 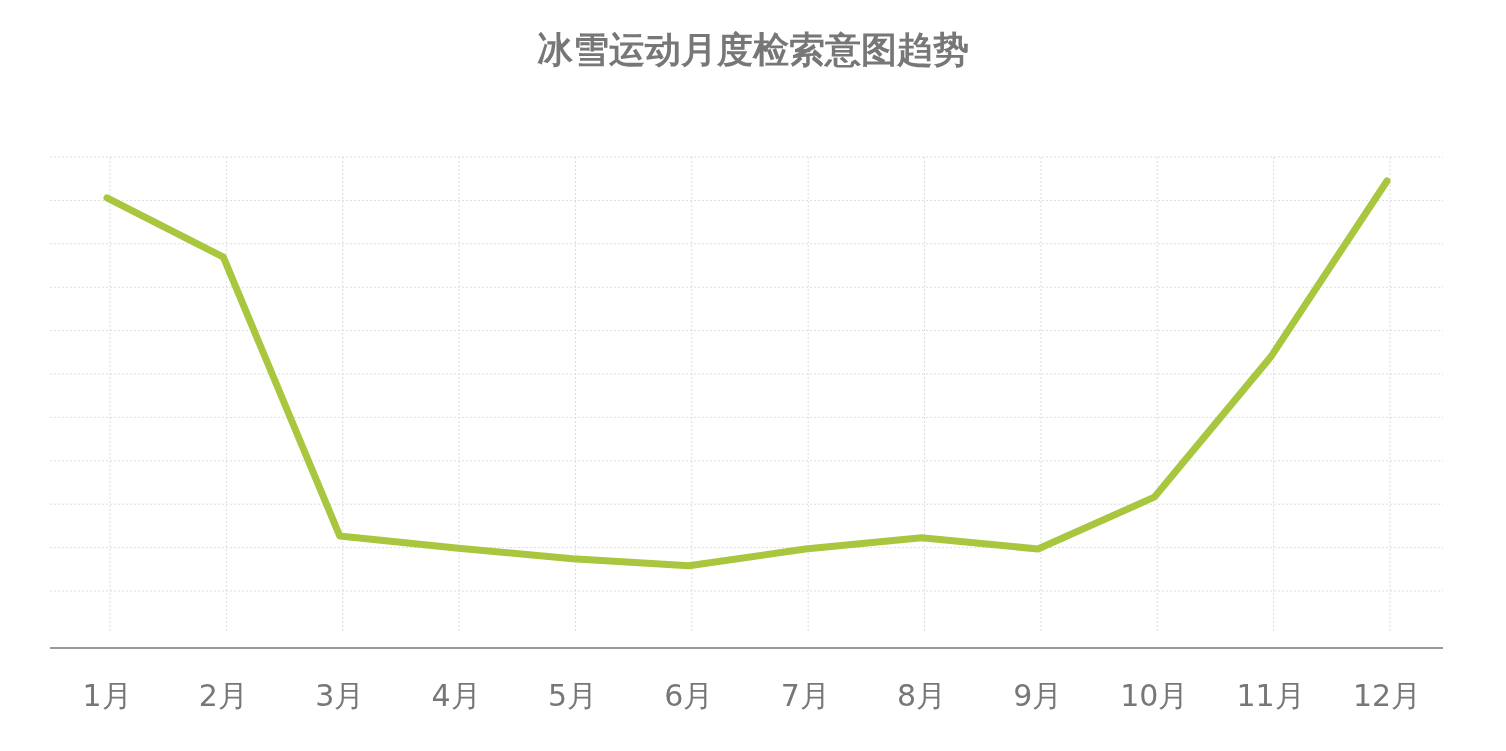 What do you see at coordinates (805, 695) in the screenshot?
I see `x-tick-label: 7月` at bounding box center [805, 695].